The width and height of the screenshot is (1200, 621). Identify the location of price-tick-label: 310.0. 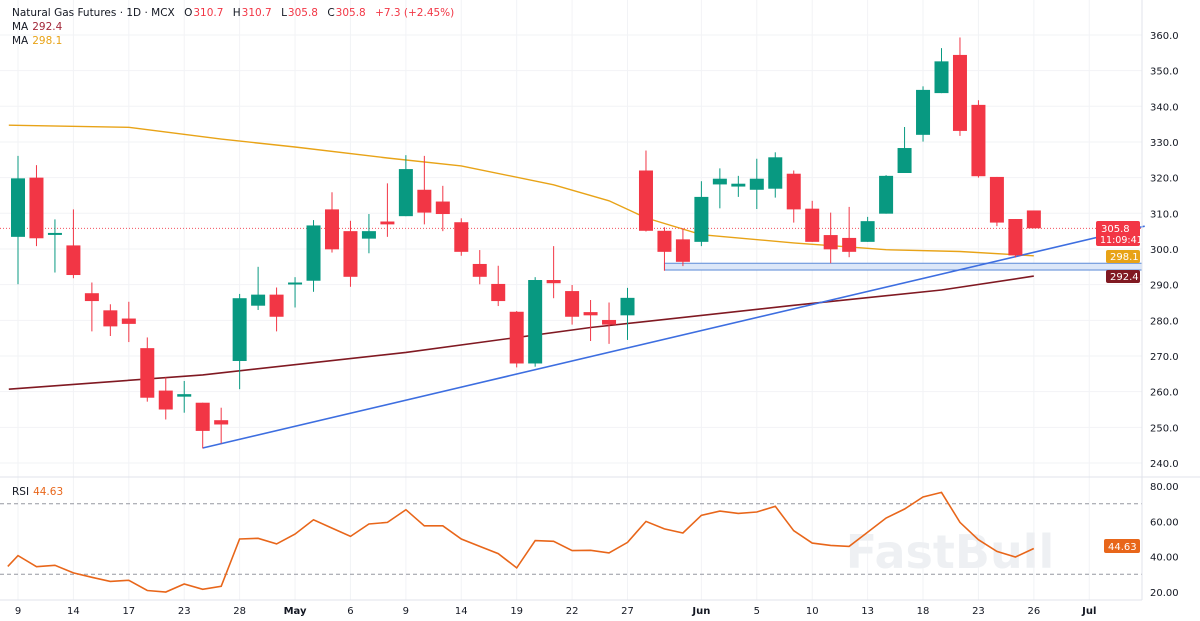
(1164, 214).